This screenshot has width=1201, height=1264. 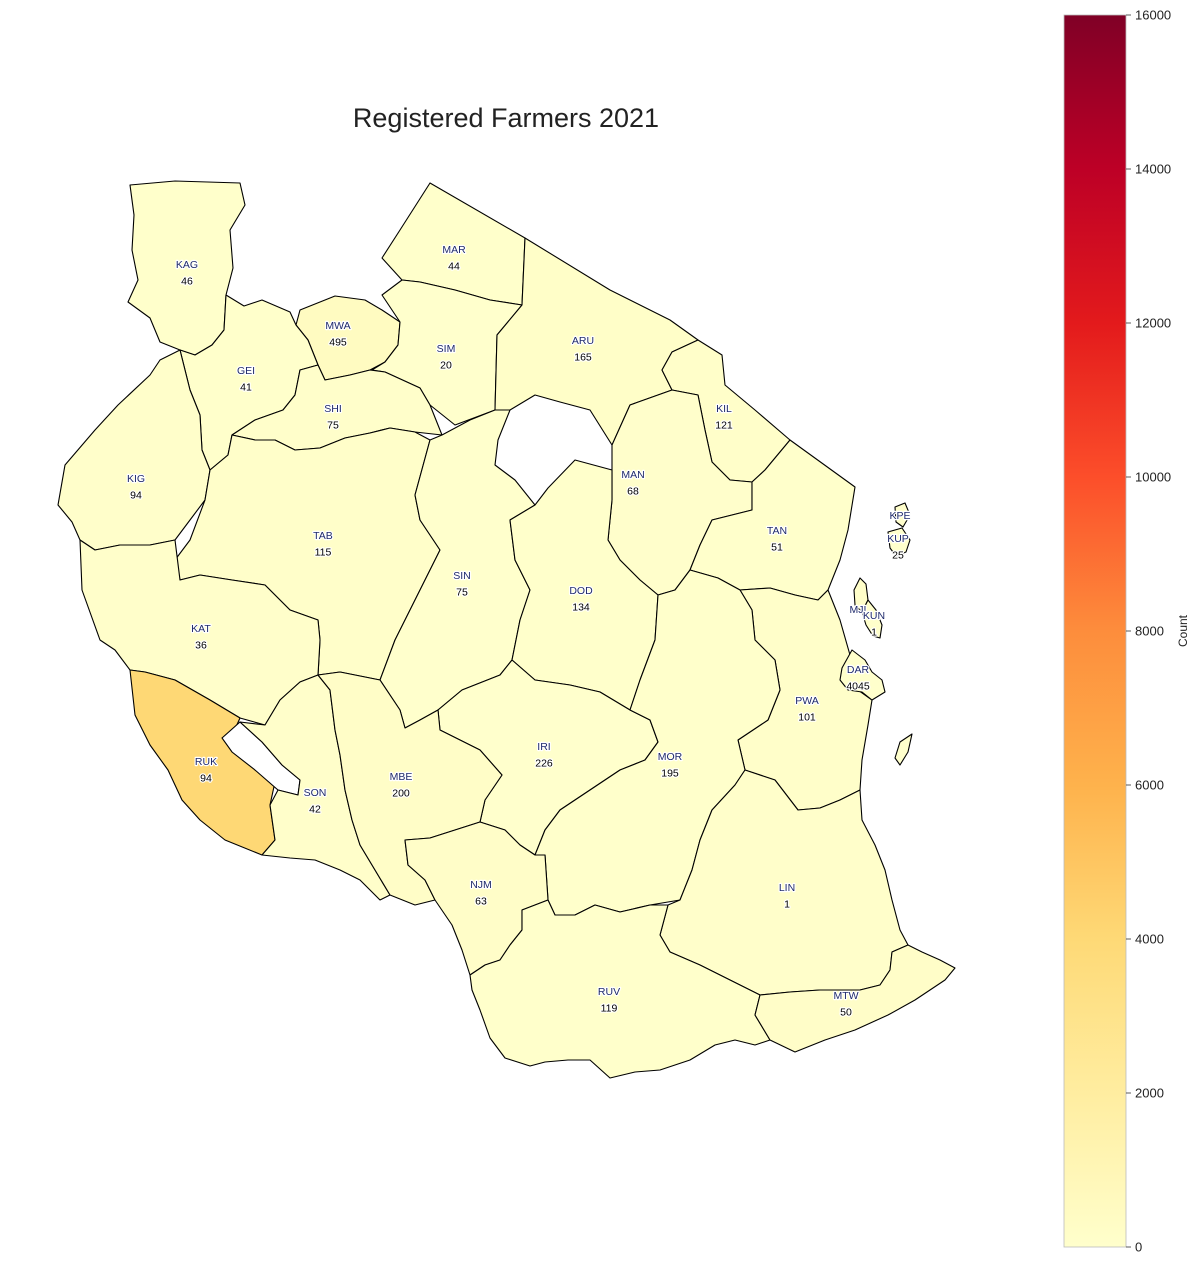 I want to click on region-value-label: 41, so click(x=246, y=388).